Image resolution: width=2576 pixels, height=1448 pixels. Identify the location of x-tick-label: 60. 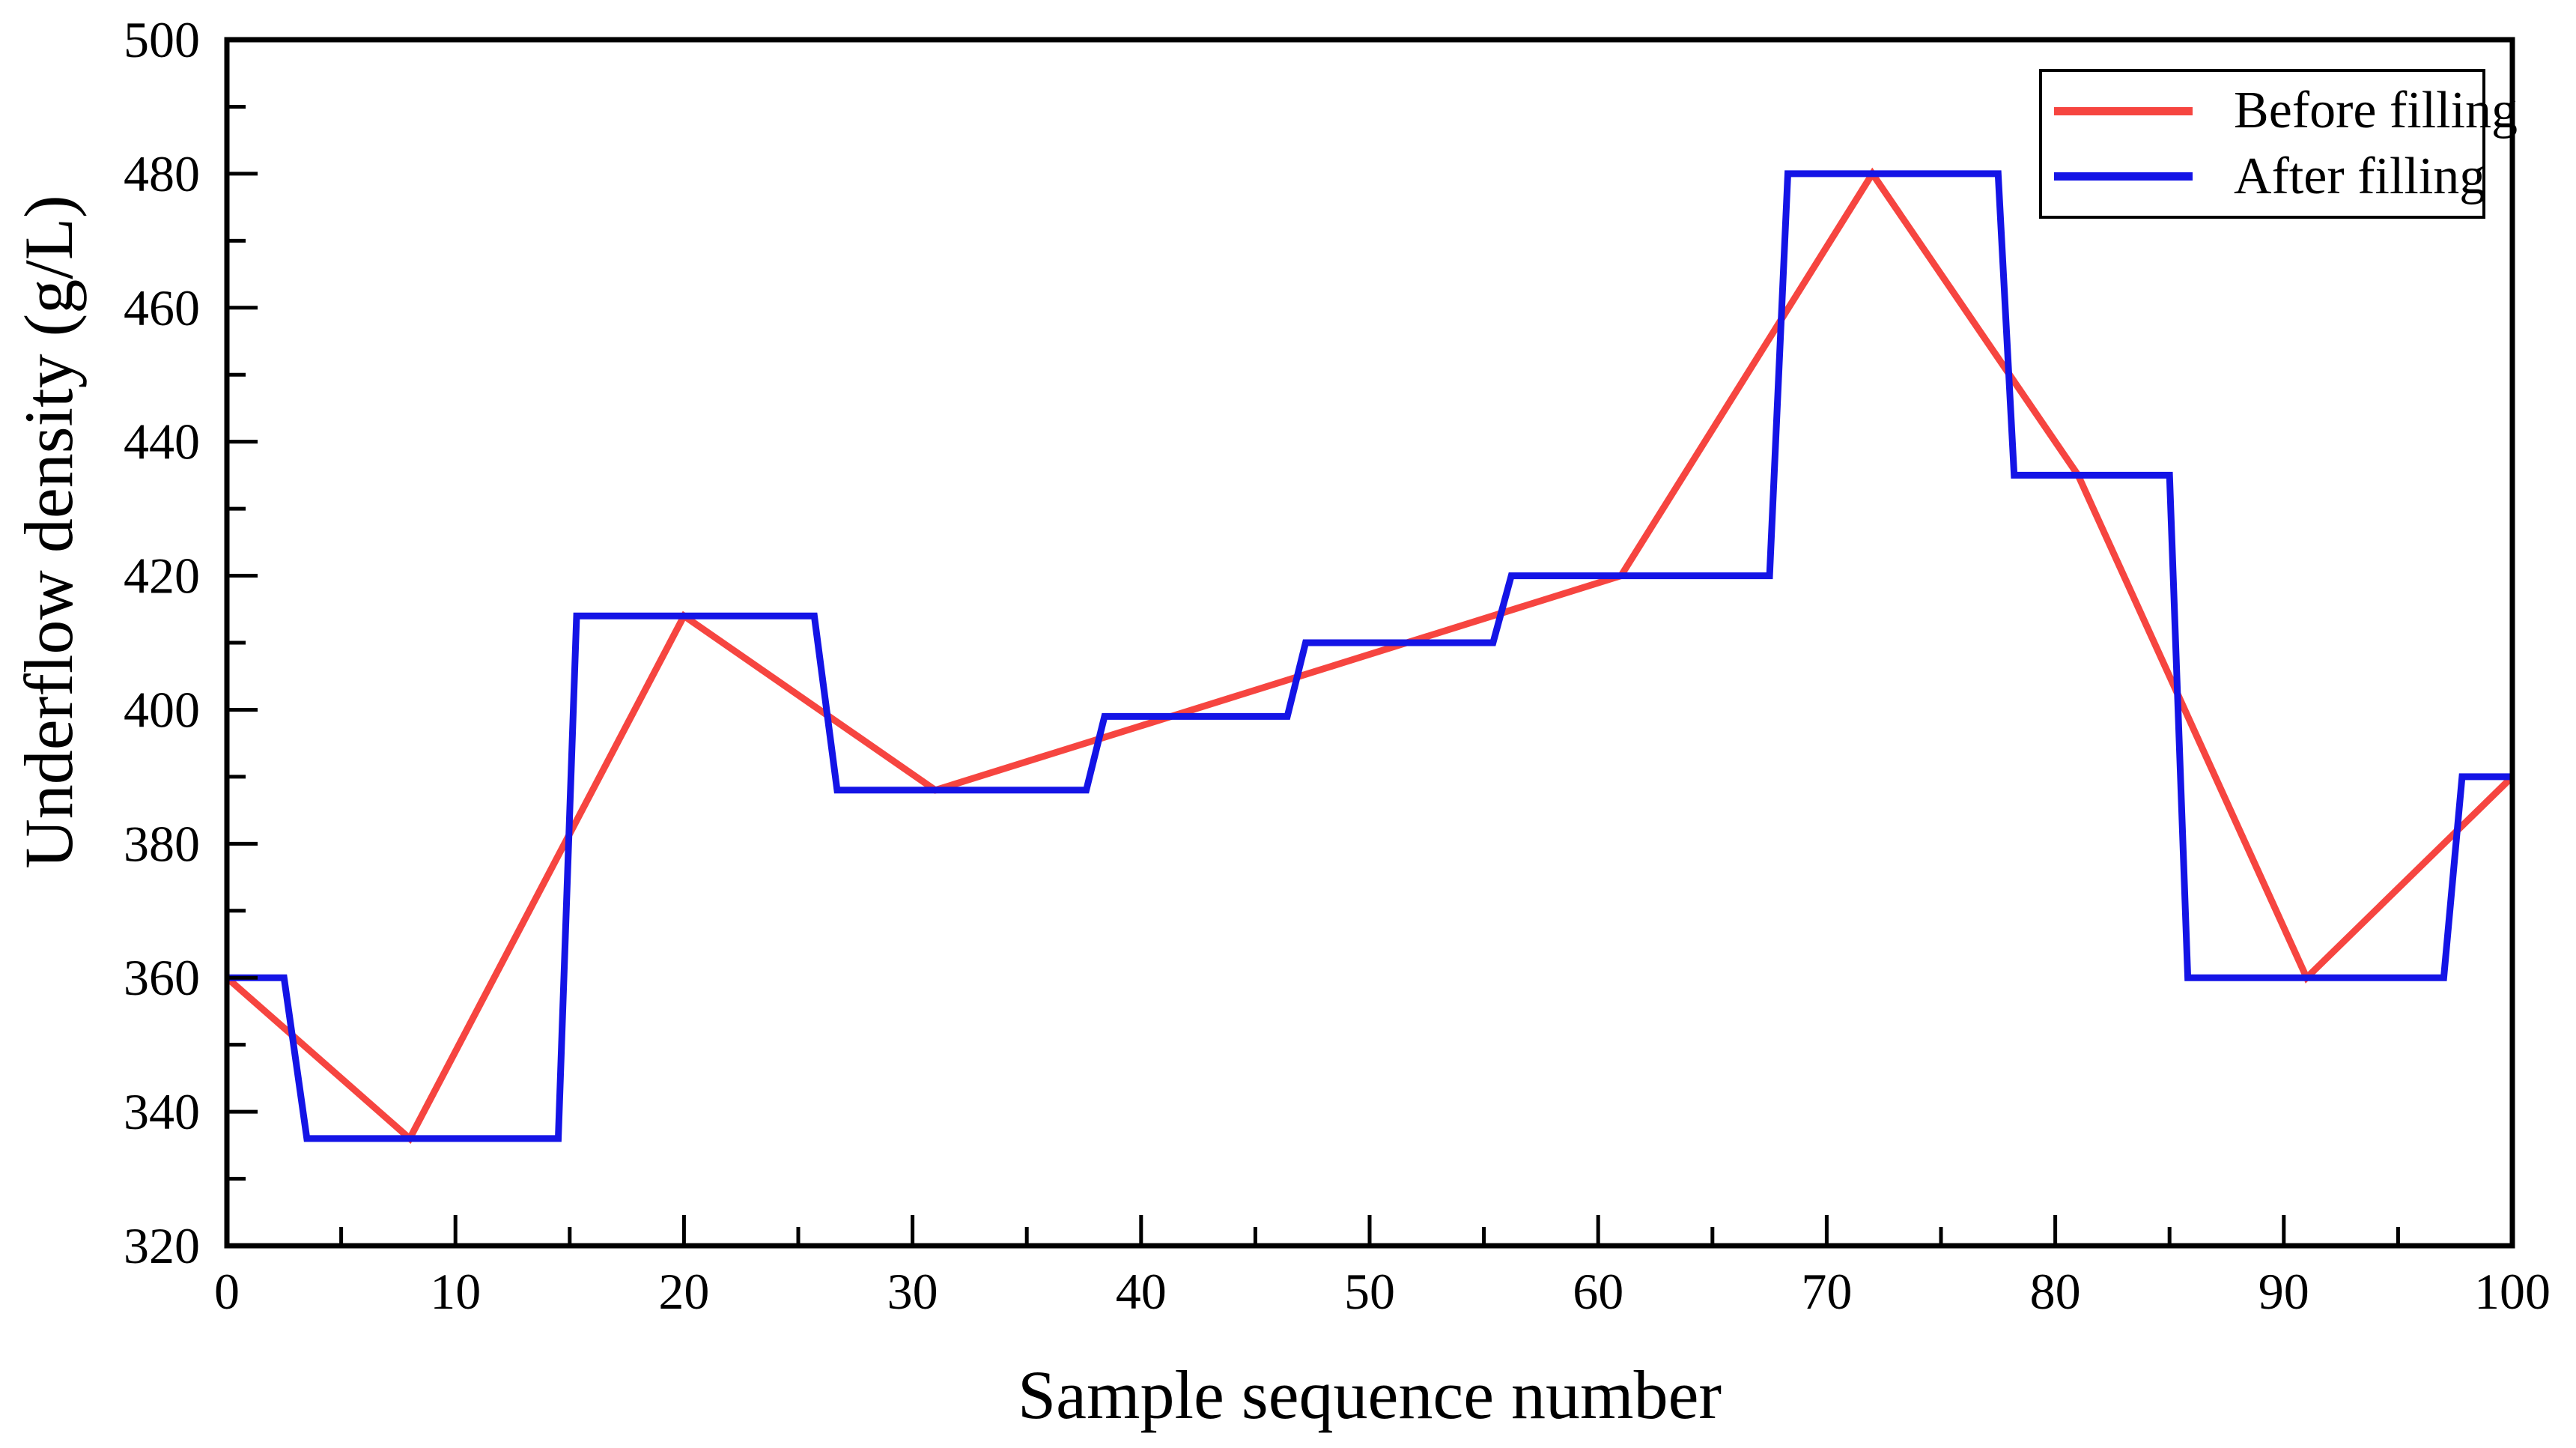
(1598, 1291).